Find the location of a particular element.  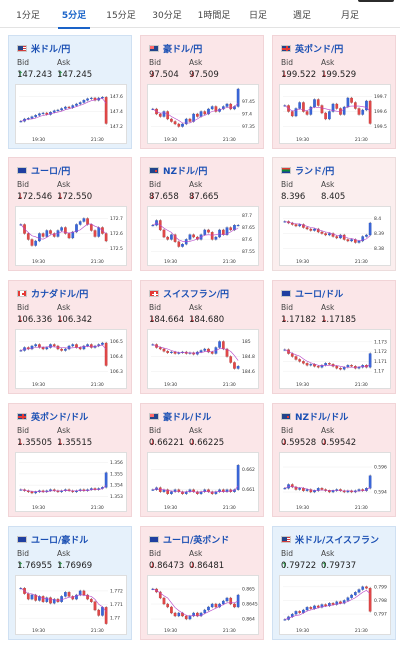

price-chart: 199.7 199.6 199.5 19:30 21:30 is located at coordinates (335, 114).